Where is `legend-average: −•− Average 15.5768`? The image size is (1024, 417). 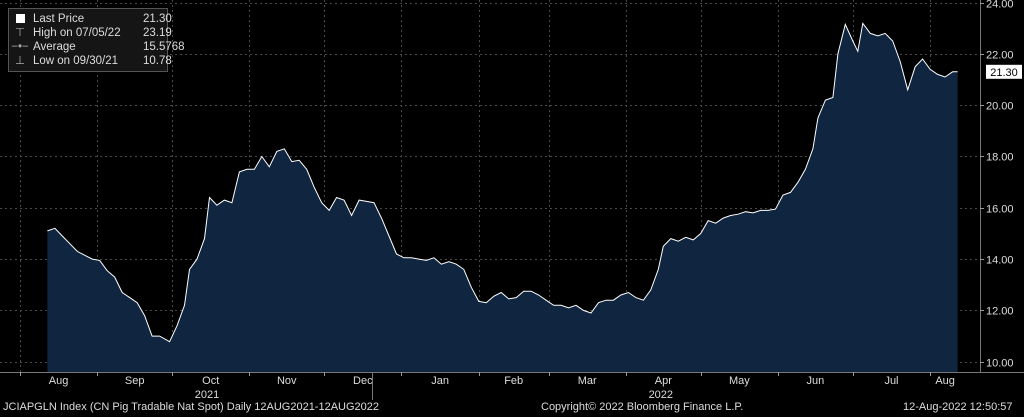
legend-average: −•− Average 15.5768 is located at coordinates (96, 47).